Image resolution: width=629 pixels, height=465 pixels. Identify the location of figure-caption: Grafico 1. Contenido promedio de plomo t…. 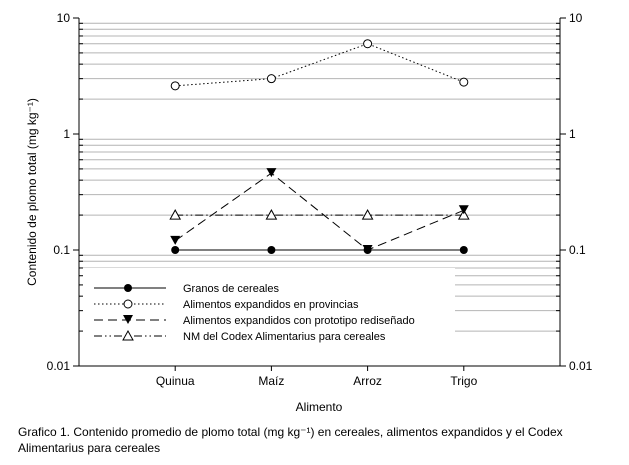
(290, 440).